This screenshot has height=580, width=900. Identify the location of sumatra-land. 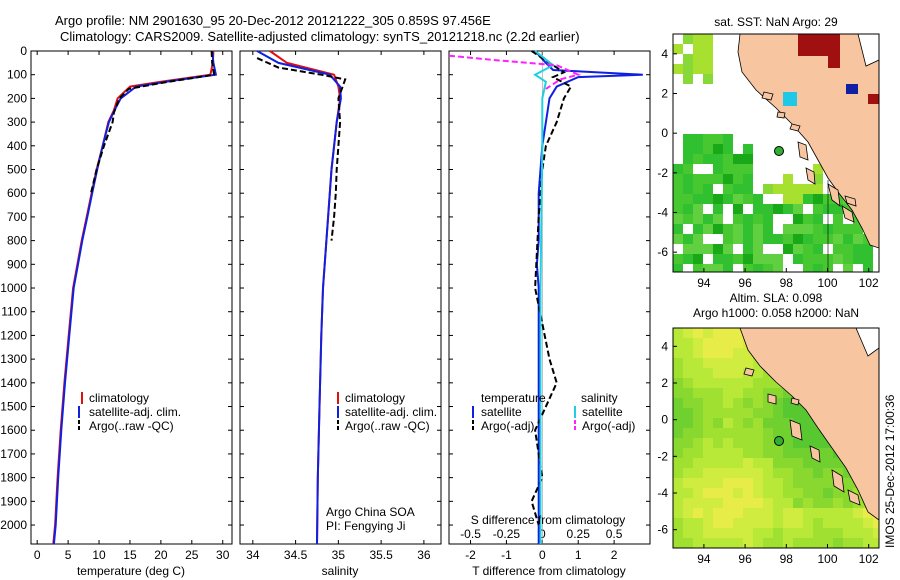
(809, 424).